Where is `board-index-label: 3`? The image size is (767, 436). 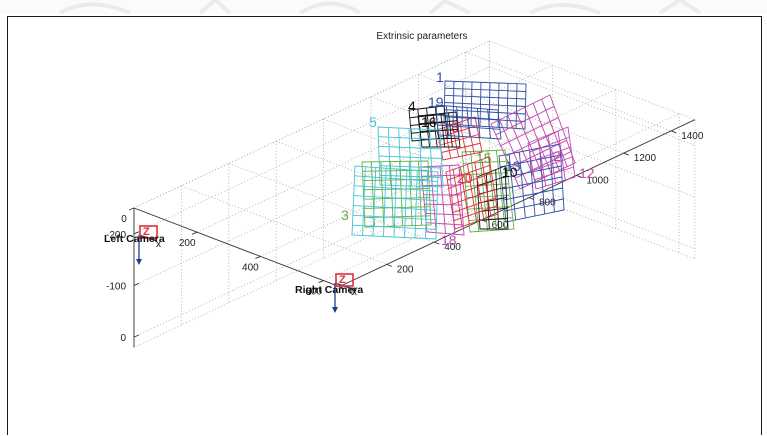
board-index-label: 3 is located at coordinates (345, 215).